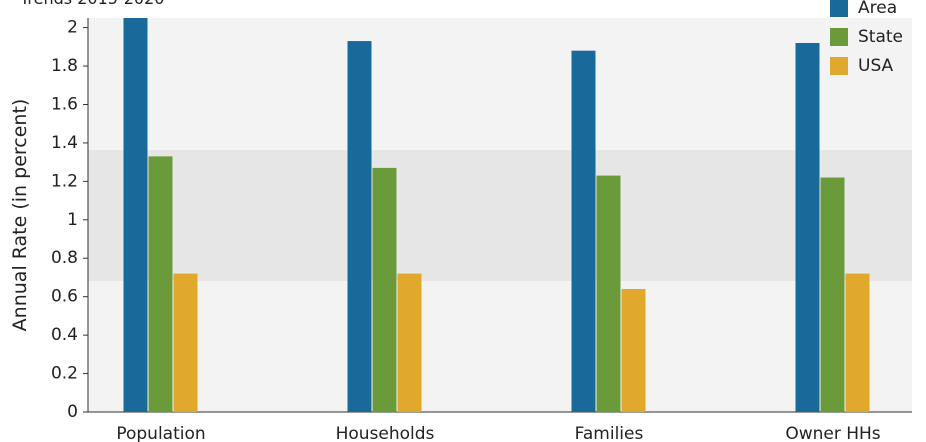 Image resolution: width=926 pixels, height=442 pixels. What do you see at coordinates (160, 433) in the screenshot?
I see `x-tick-label: Population` at bounding box center [160, 433].